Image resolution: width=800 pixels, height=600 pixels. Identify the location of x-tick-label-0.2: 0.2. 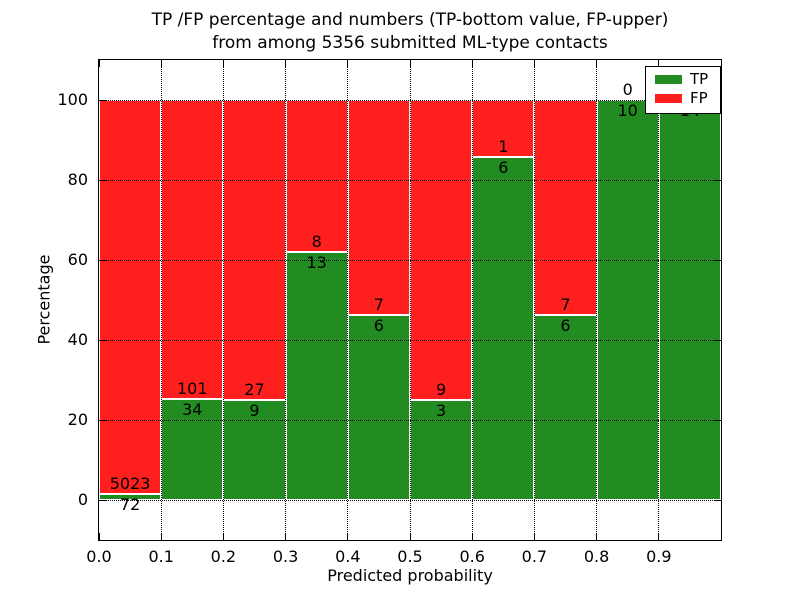
(223, 556).